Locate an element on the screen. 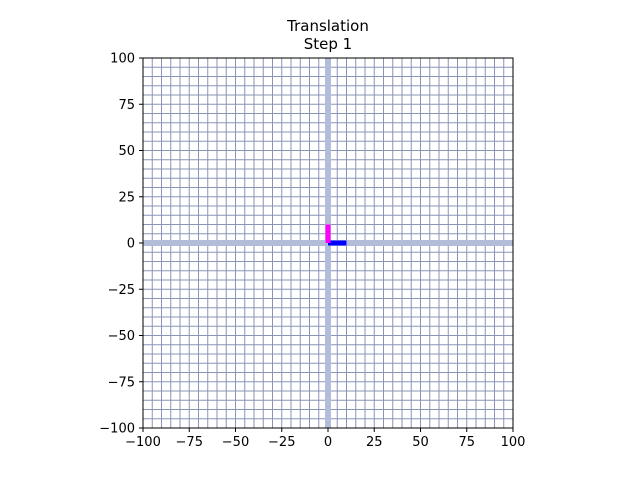 This screenshot has height=480, width=640. y-tick-label: 100 is located at coordinates (122, 59).